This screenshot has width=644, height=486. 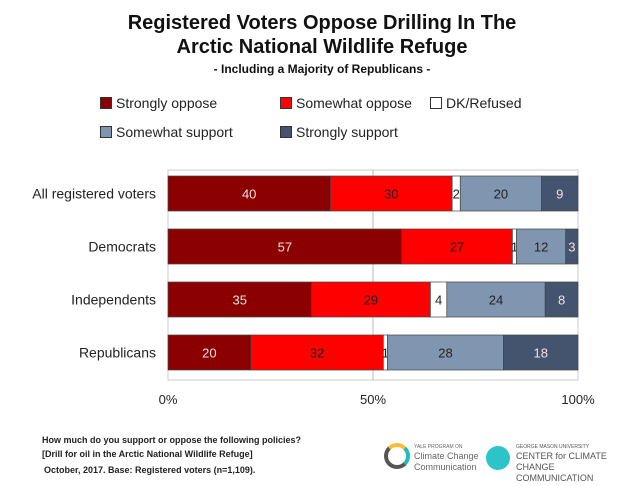 I want to click on legend-dk-refused: DK/Refused, so click(x=475, y=103).